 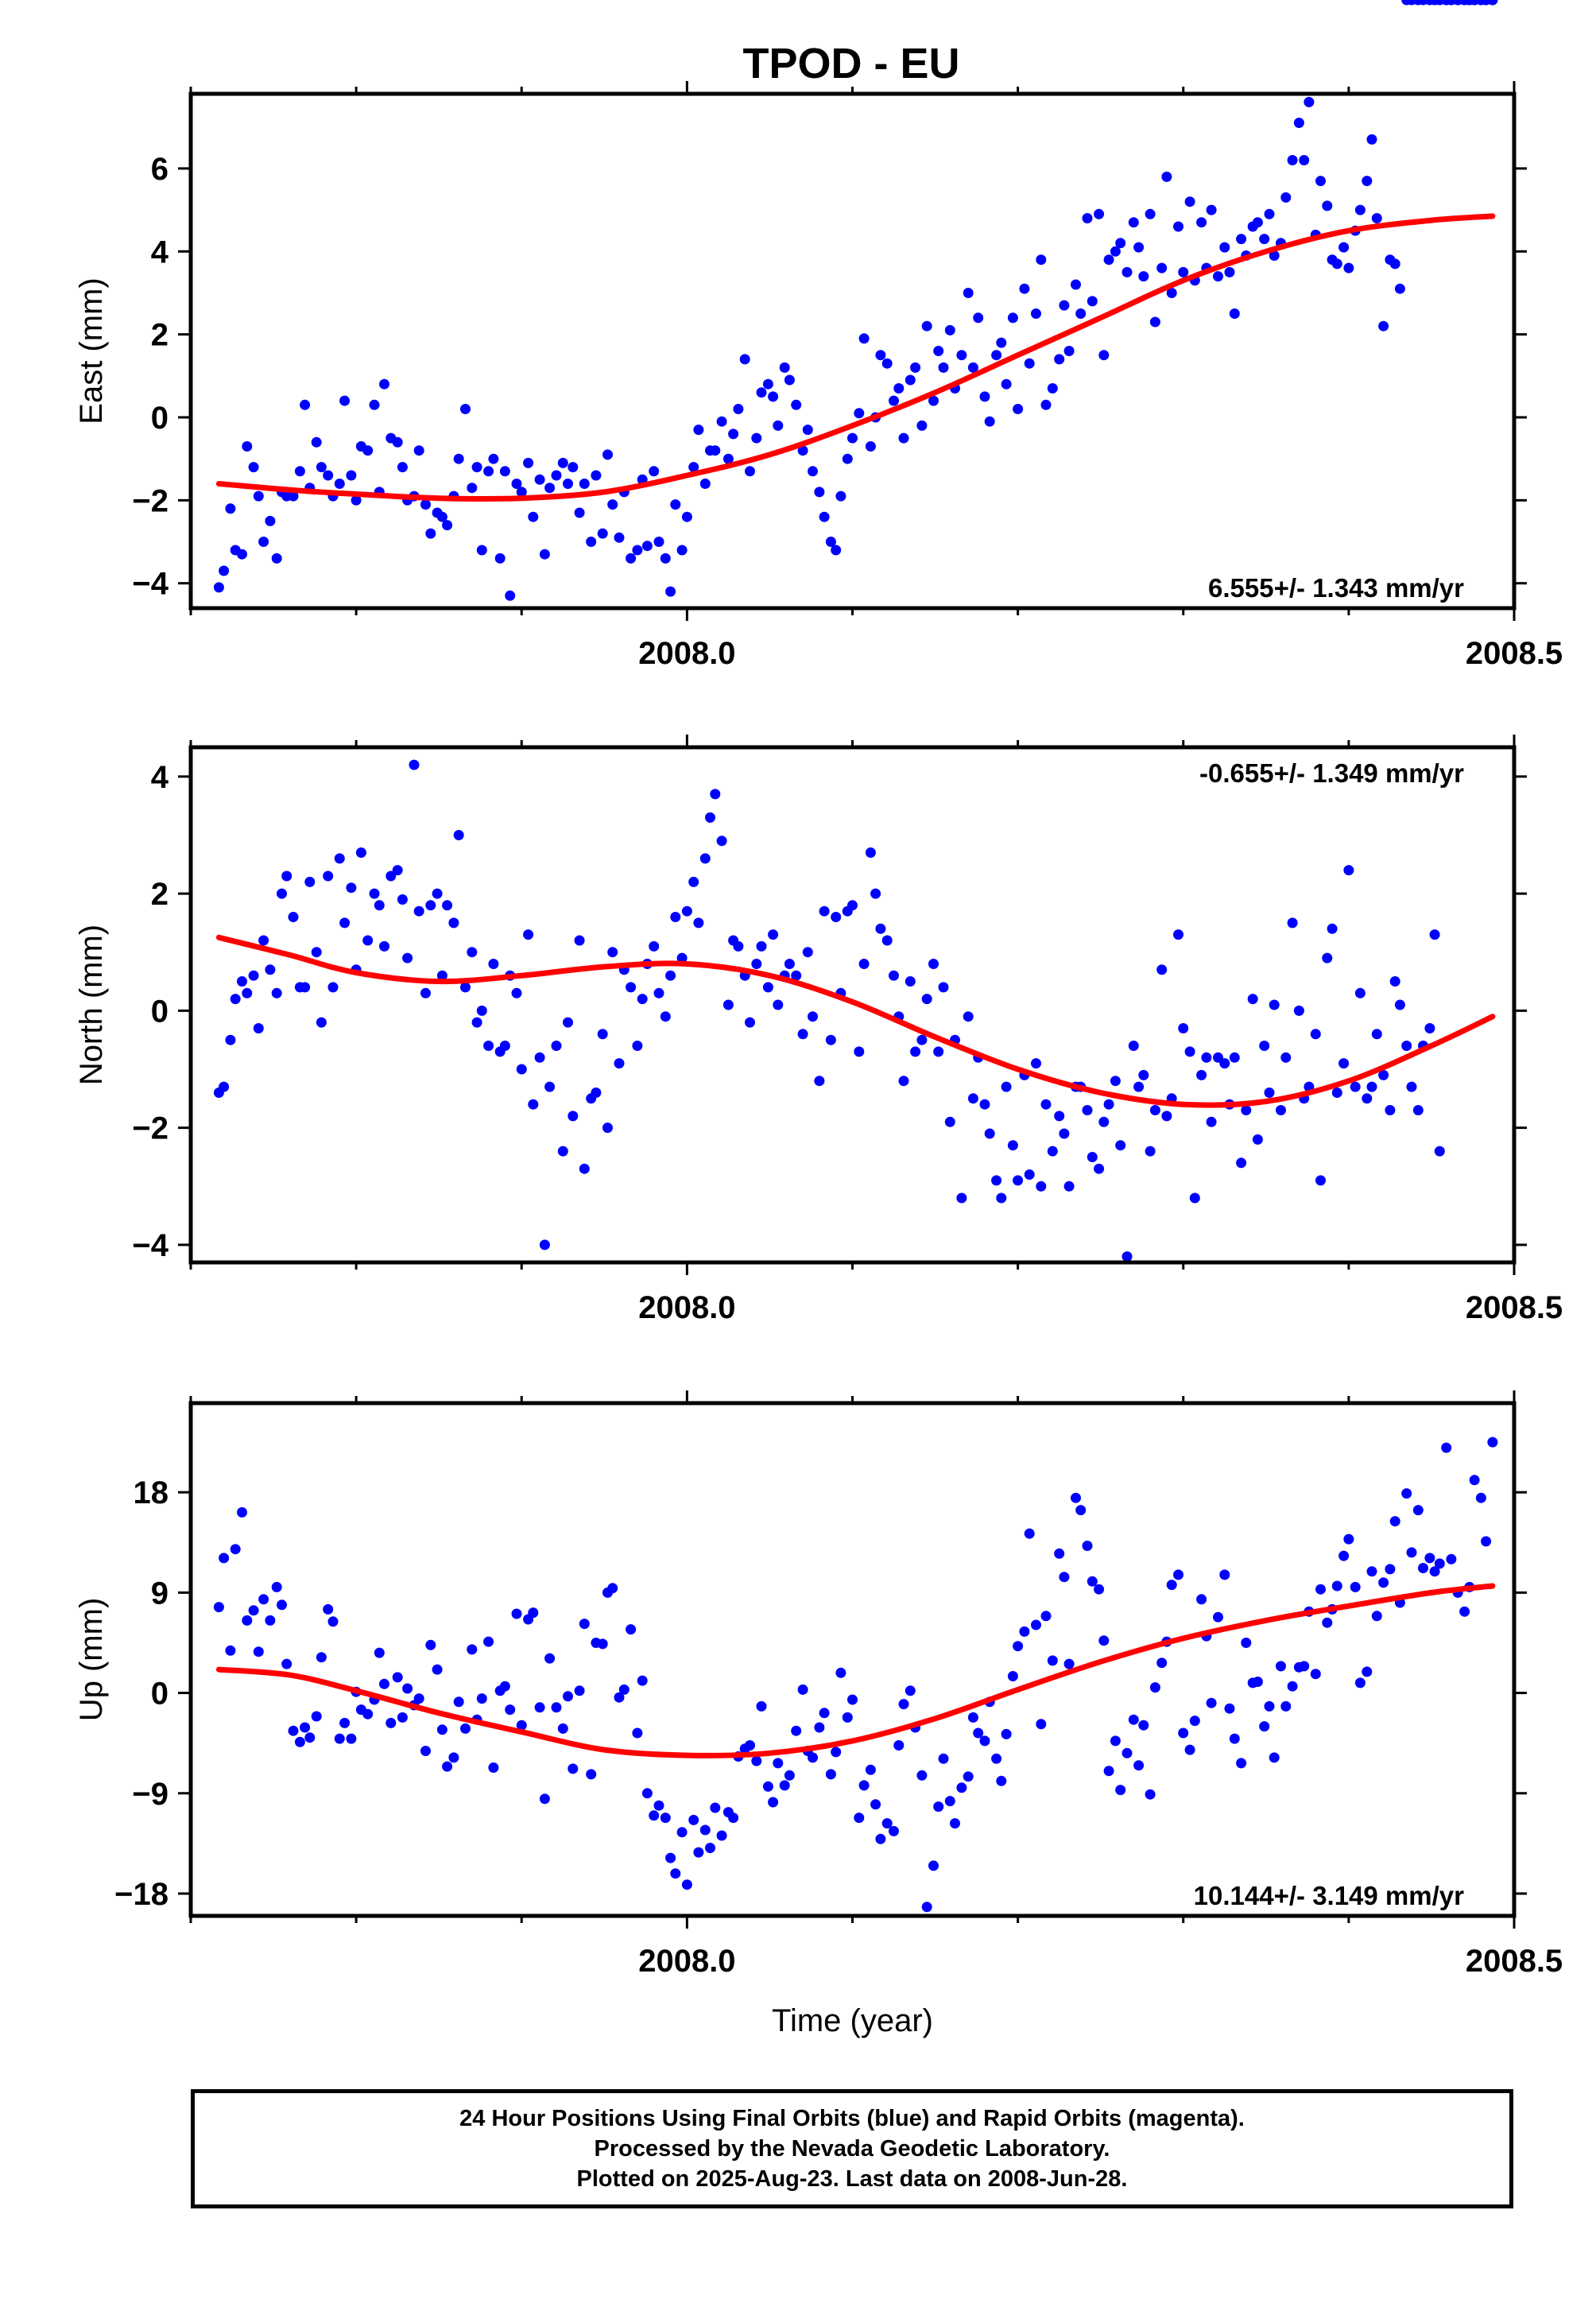 I want to click on y-tick-label: 0, so click(x=160, y=1694).